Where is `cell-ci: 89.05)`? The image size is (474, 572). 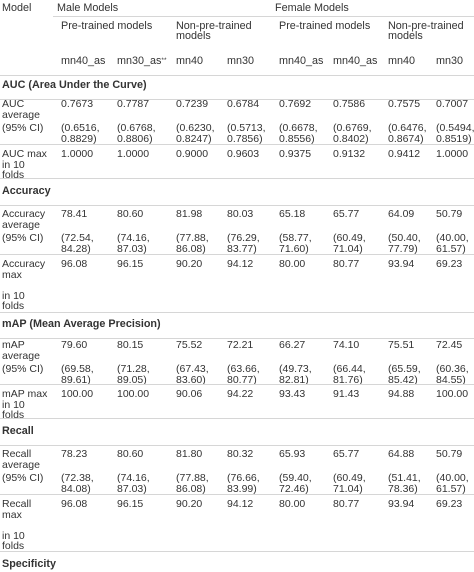 cell-ci: 89.05) is located at coordinates (132, 379).